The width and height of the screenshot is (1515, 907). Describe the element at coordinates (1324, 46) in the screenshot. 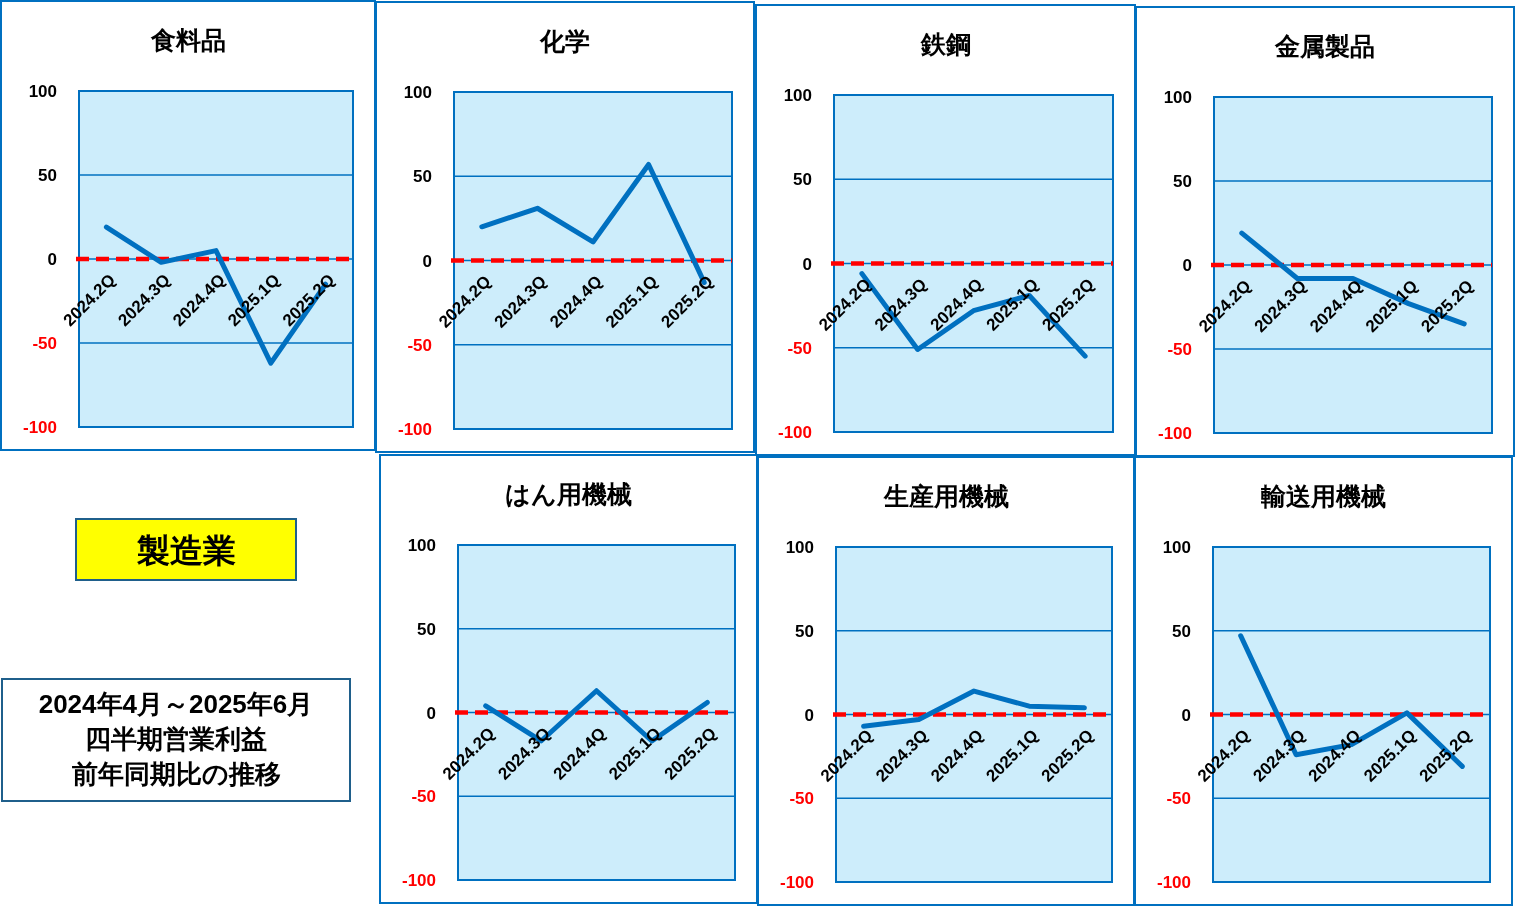

I see `chart-title: 金属製品` at that location.